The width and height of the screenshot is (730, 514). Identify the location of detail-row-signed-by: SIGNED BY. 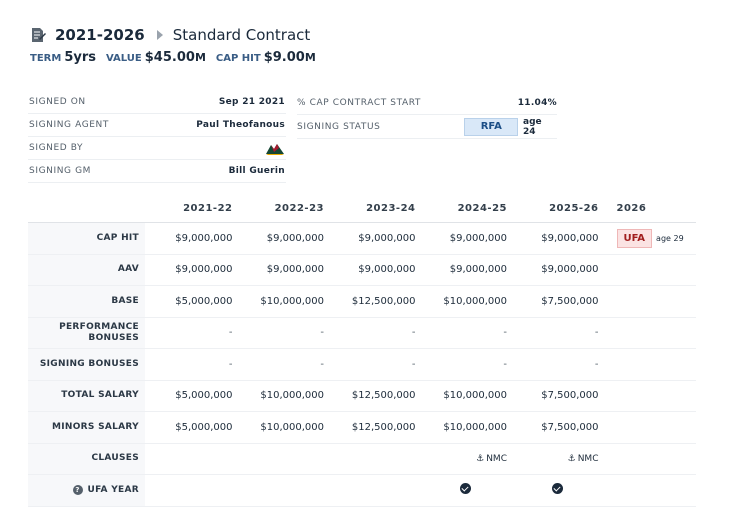
(157, 148).